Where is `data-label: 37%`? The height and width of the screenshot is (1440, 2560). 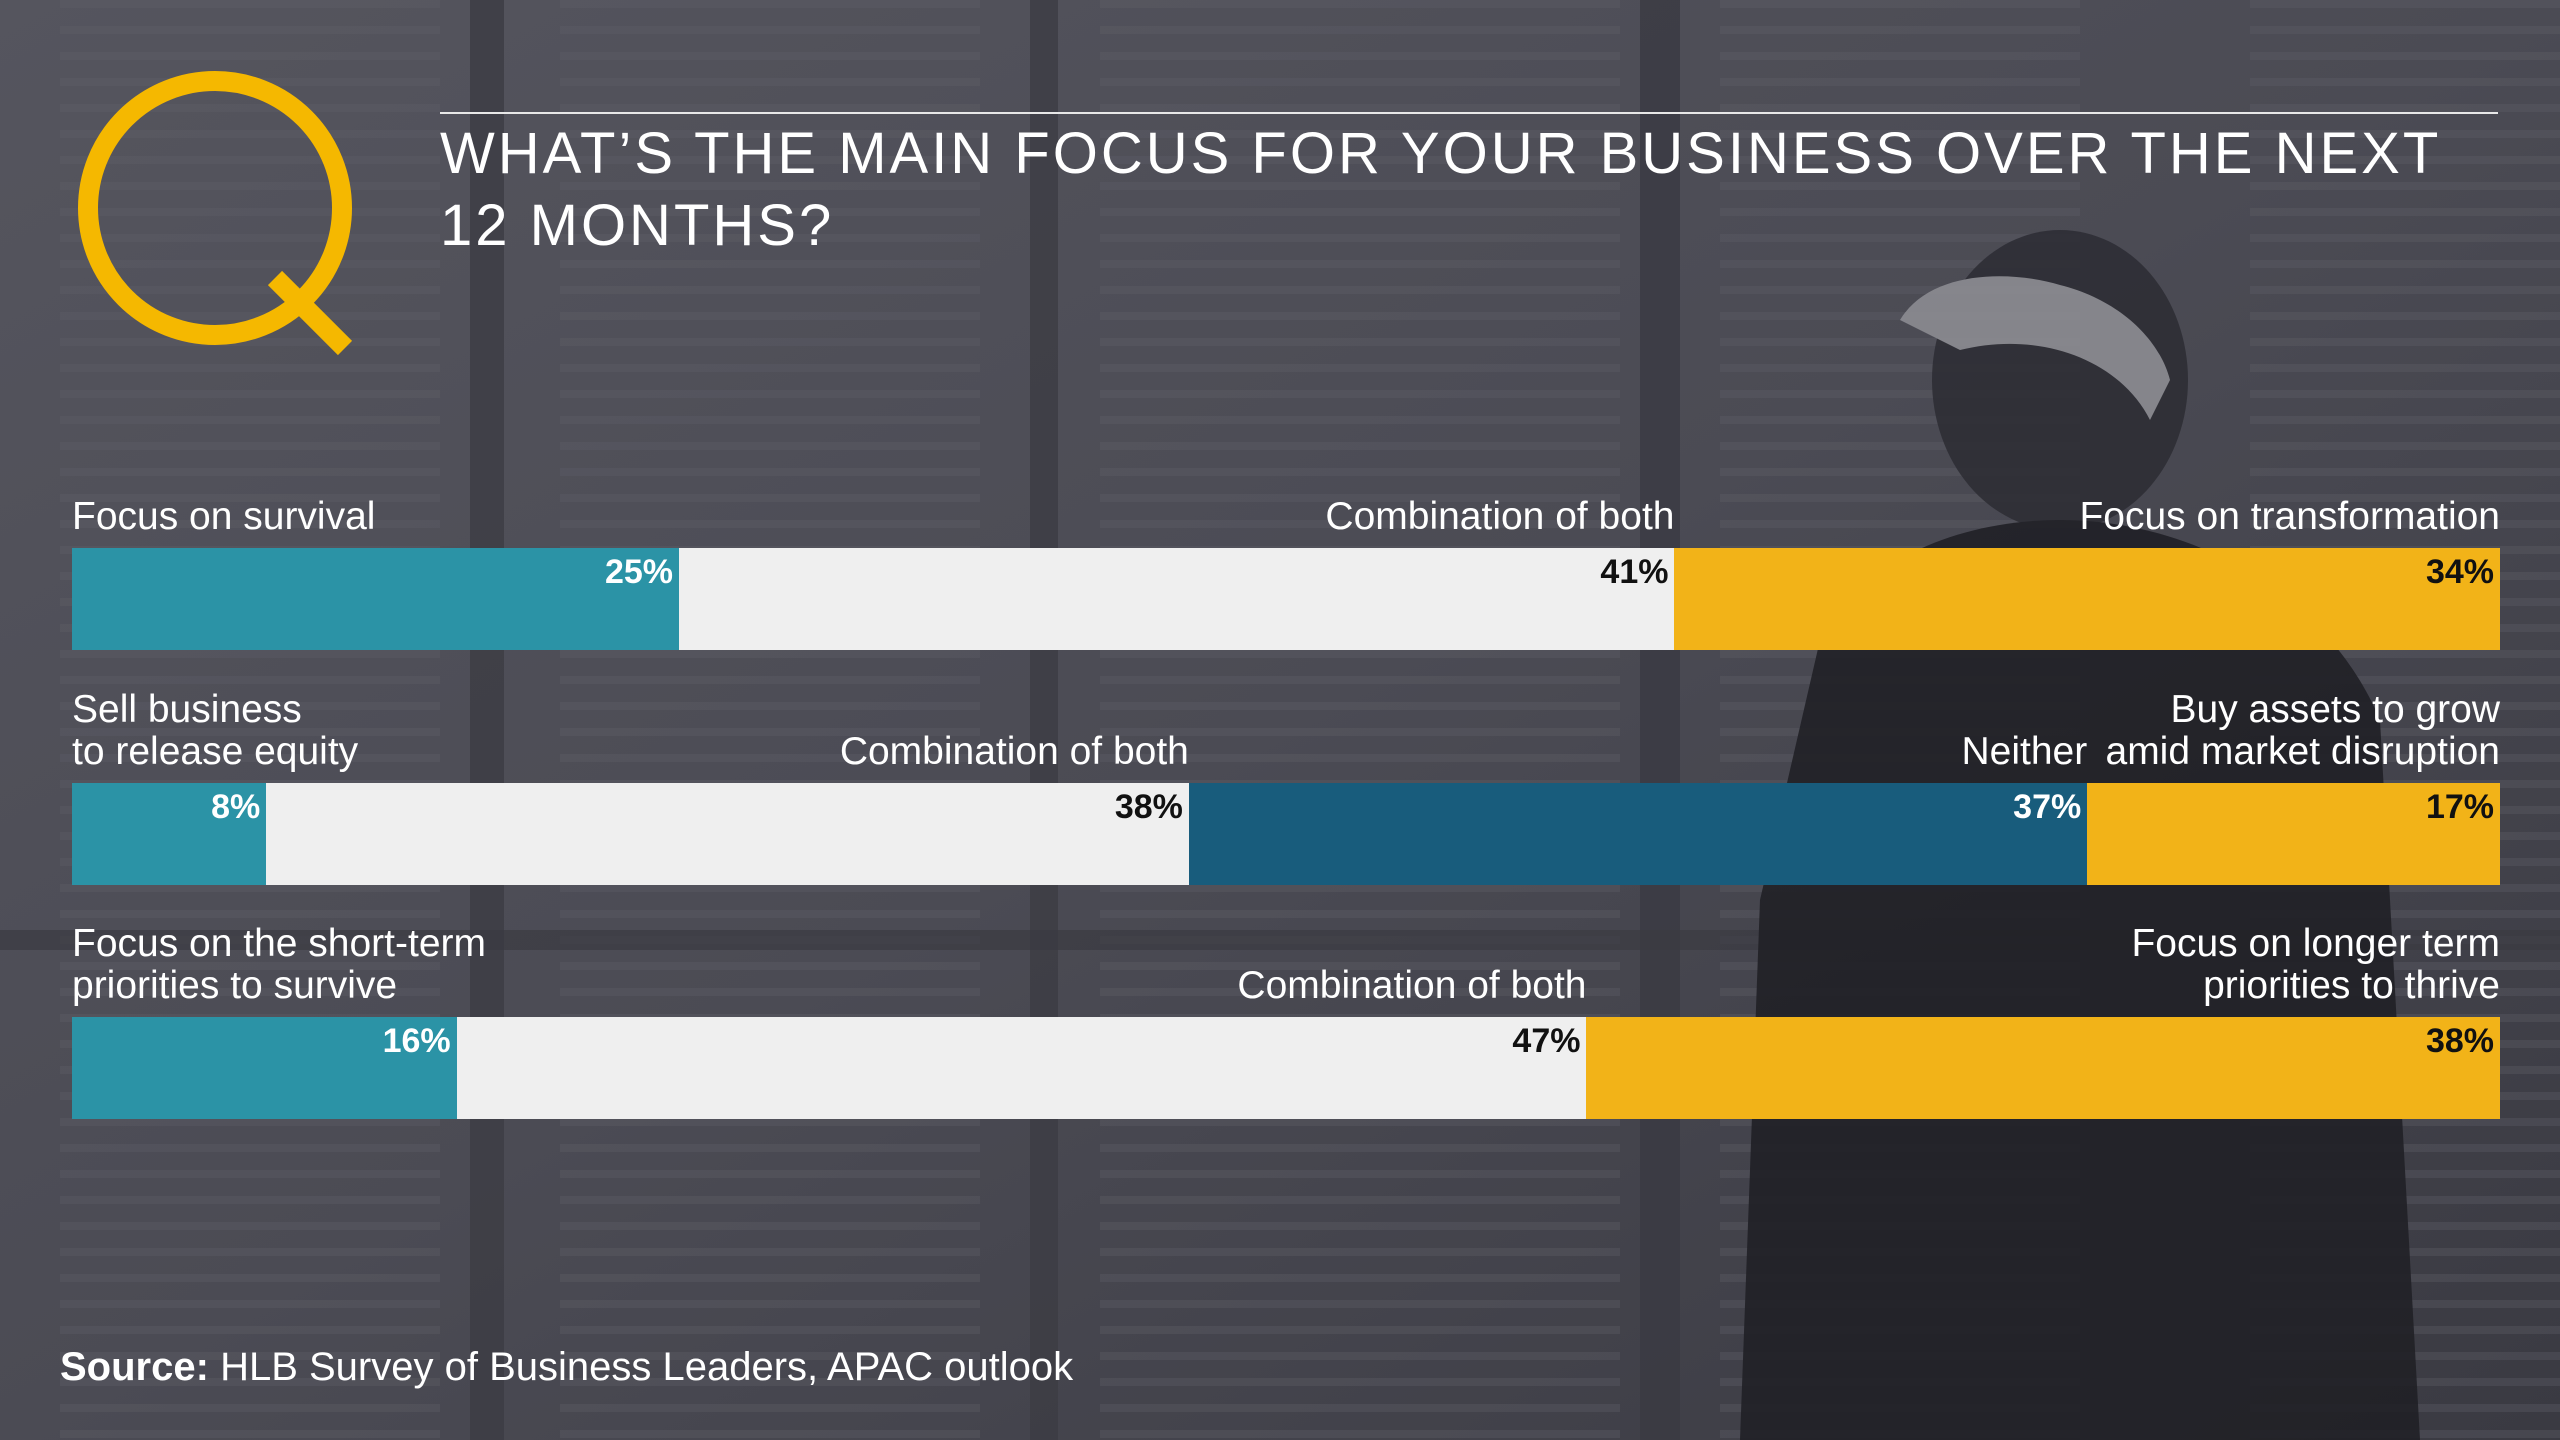
data-label: 37% is located at coordinates (2047, 807).